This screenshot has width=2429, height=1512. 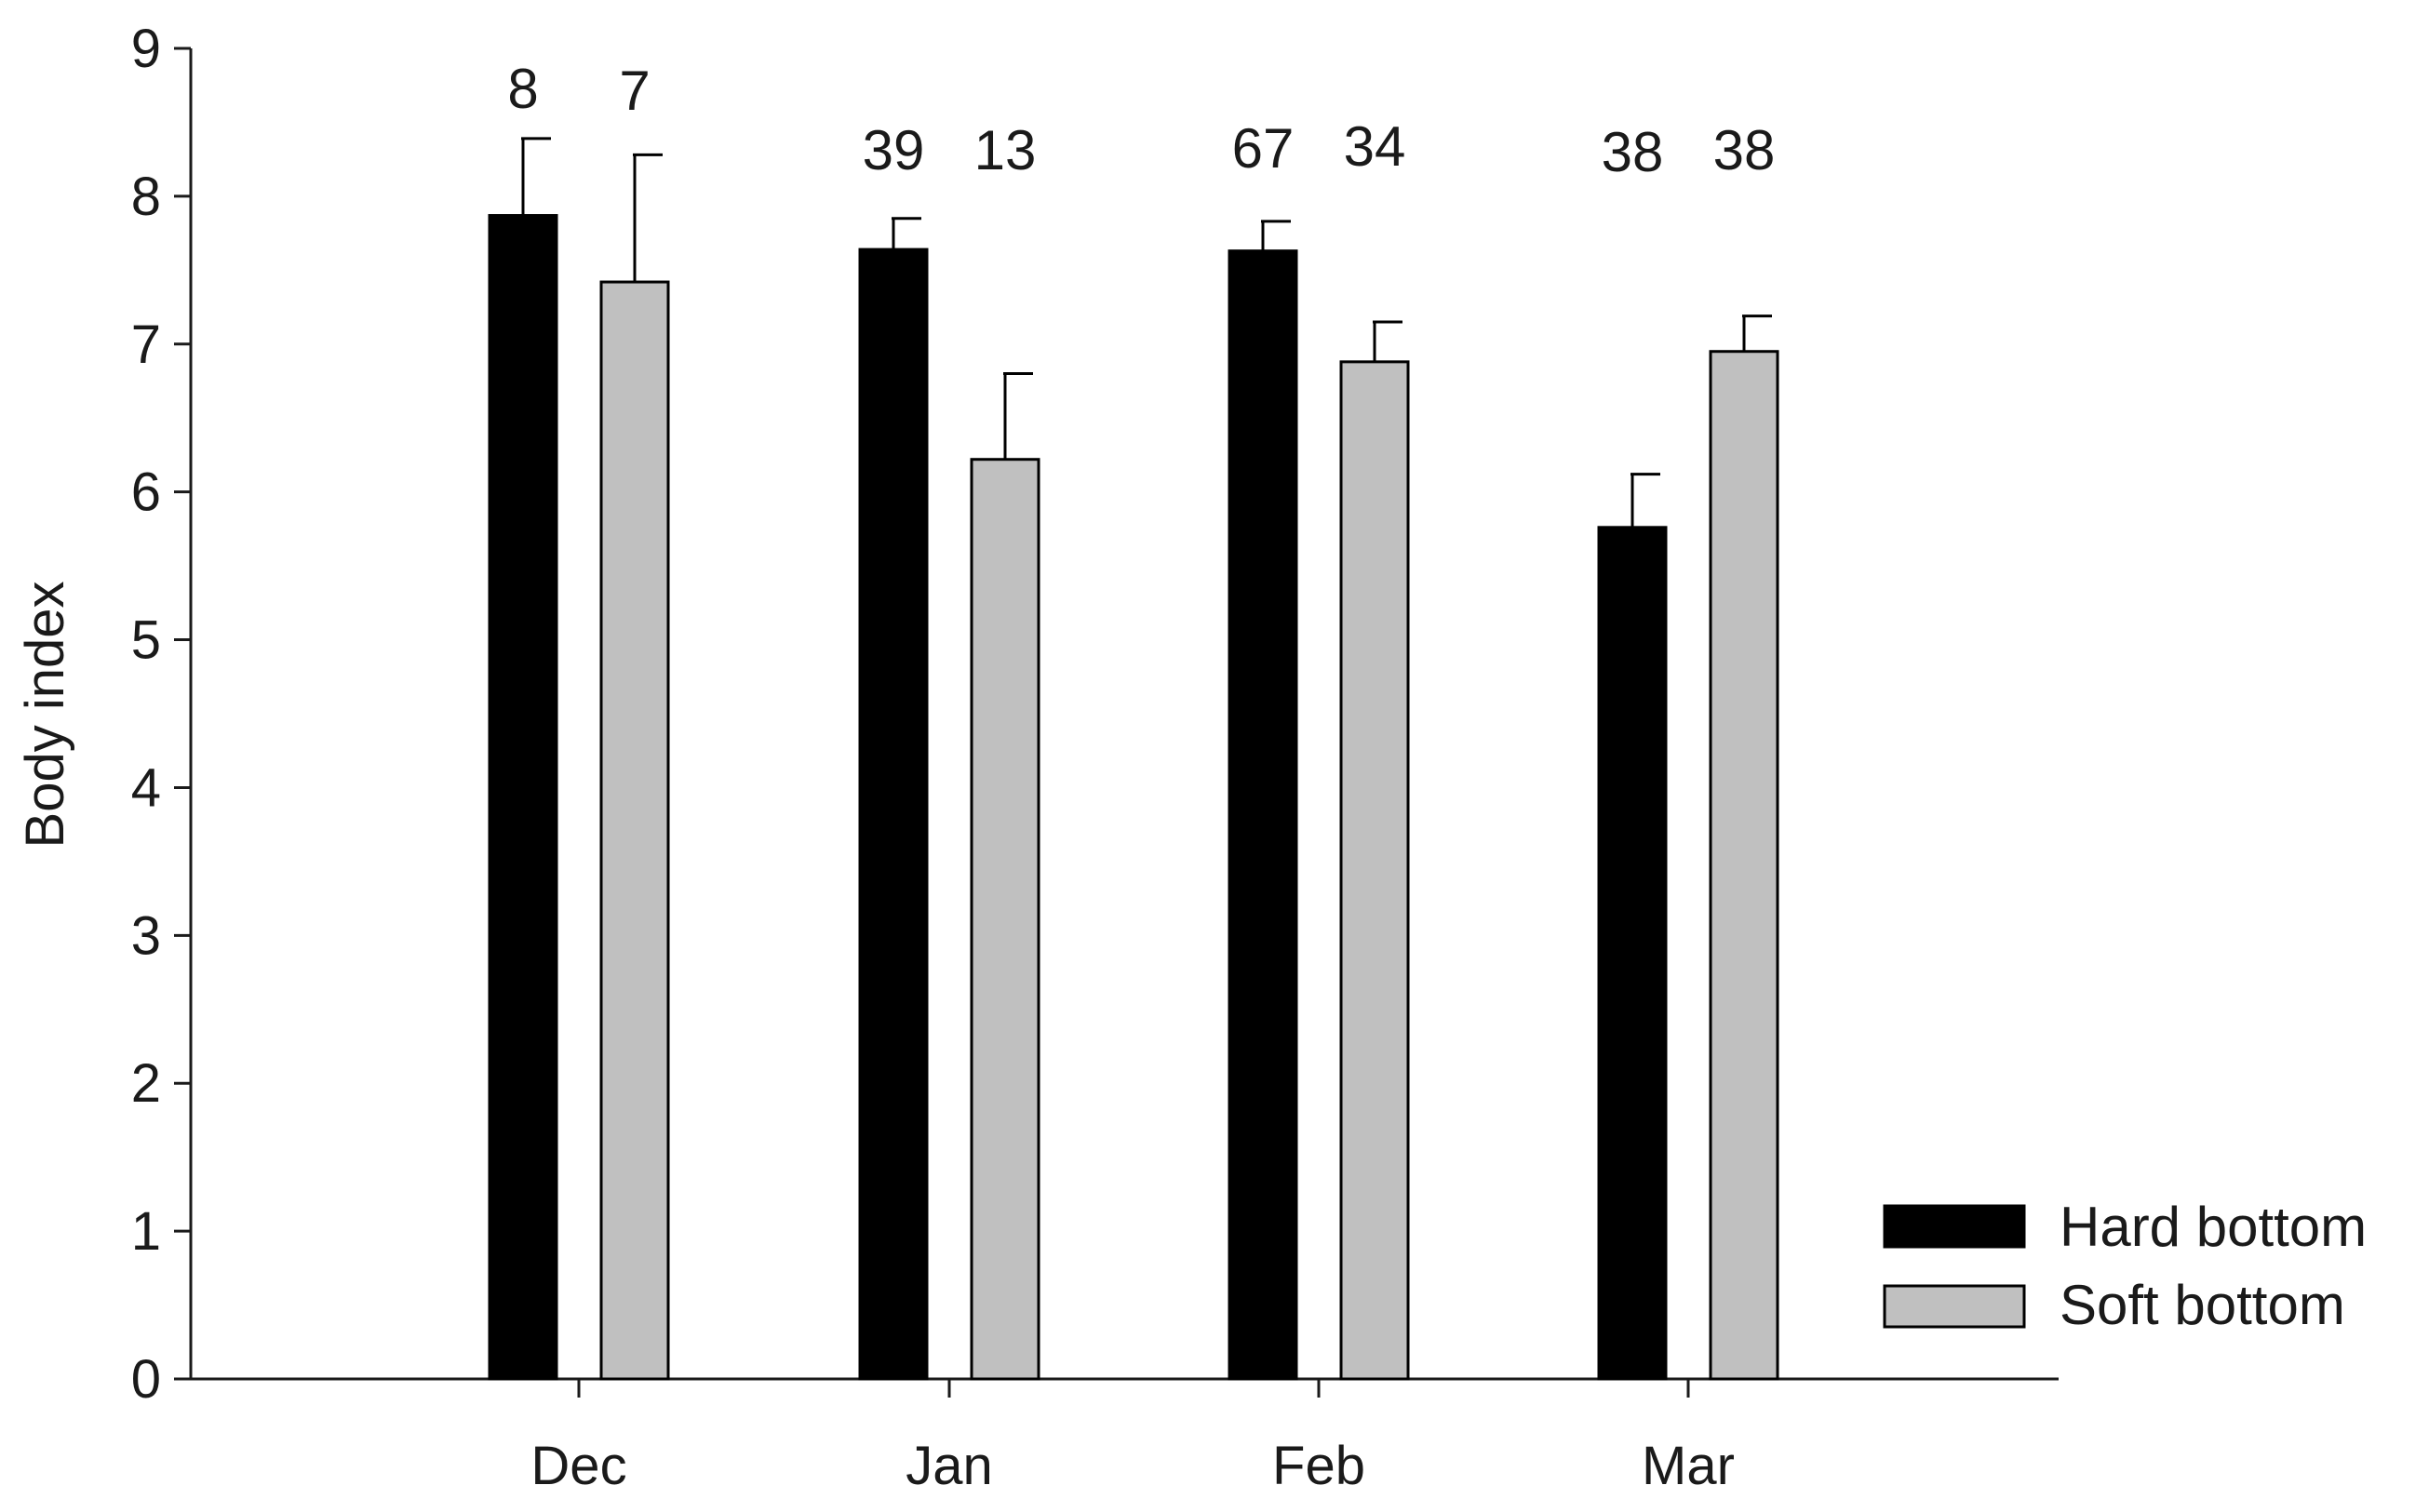 What do you see at coordinates (1954, 1226) in the screenshot?
I see `legend-swatch-hard-bottom` at bounding box center [1954, 1226].